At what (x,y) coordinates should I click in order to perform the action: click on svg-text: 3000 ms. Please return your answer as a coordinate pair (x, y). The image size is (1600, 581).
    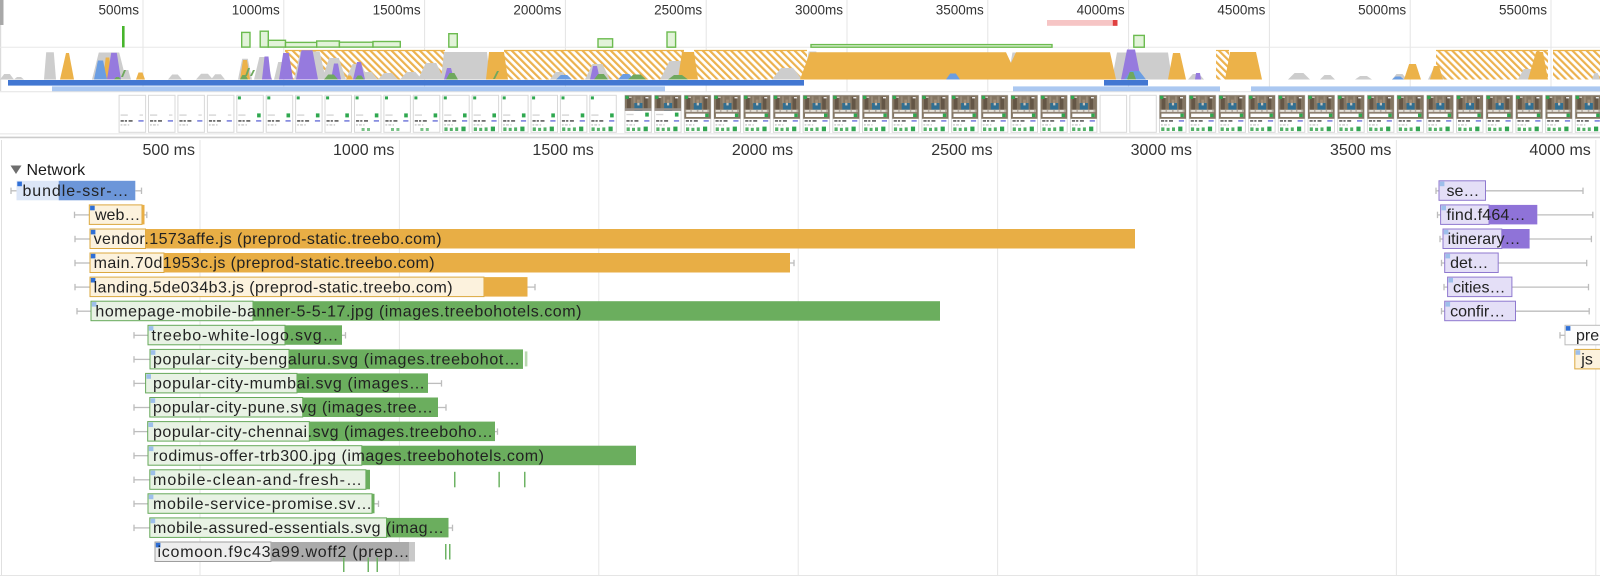
    Looking at the image, I should click on (1161, 150).